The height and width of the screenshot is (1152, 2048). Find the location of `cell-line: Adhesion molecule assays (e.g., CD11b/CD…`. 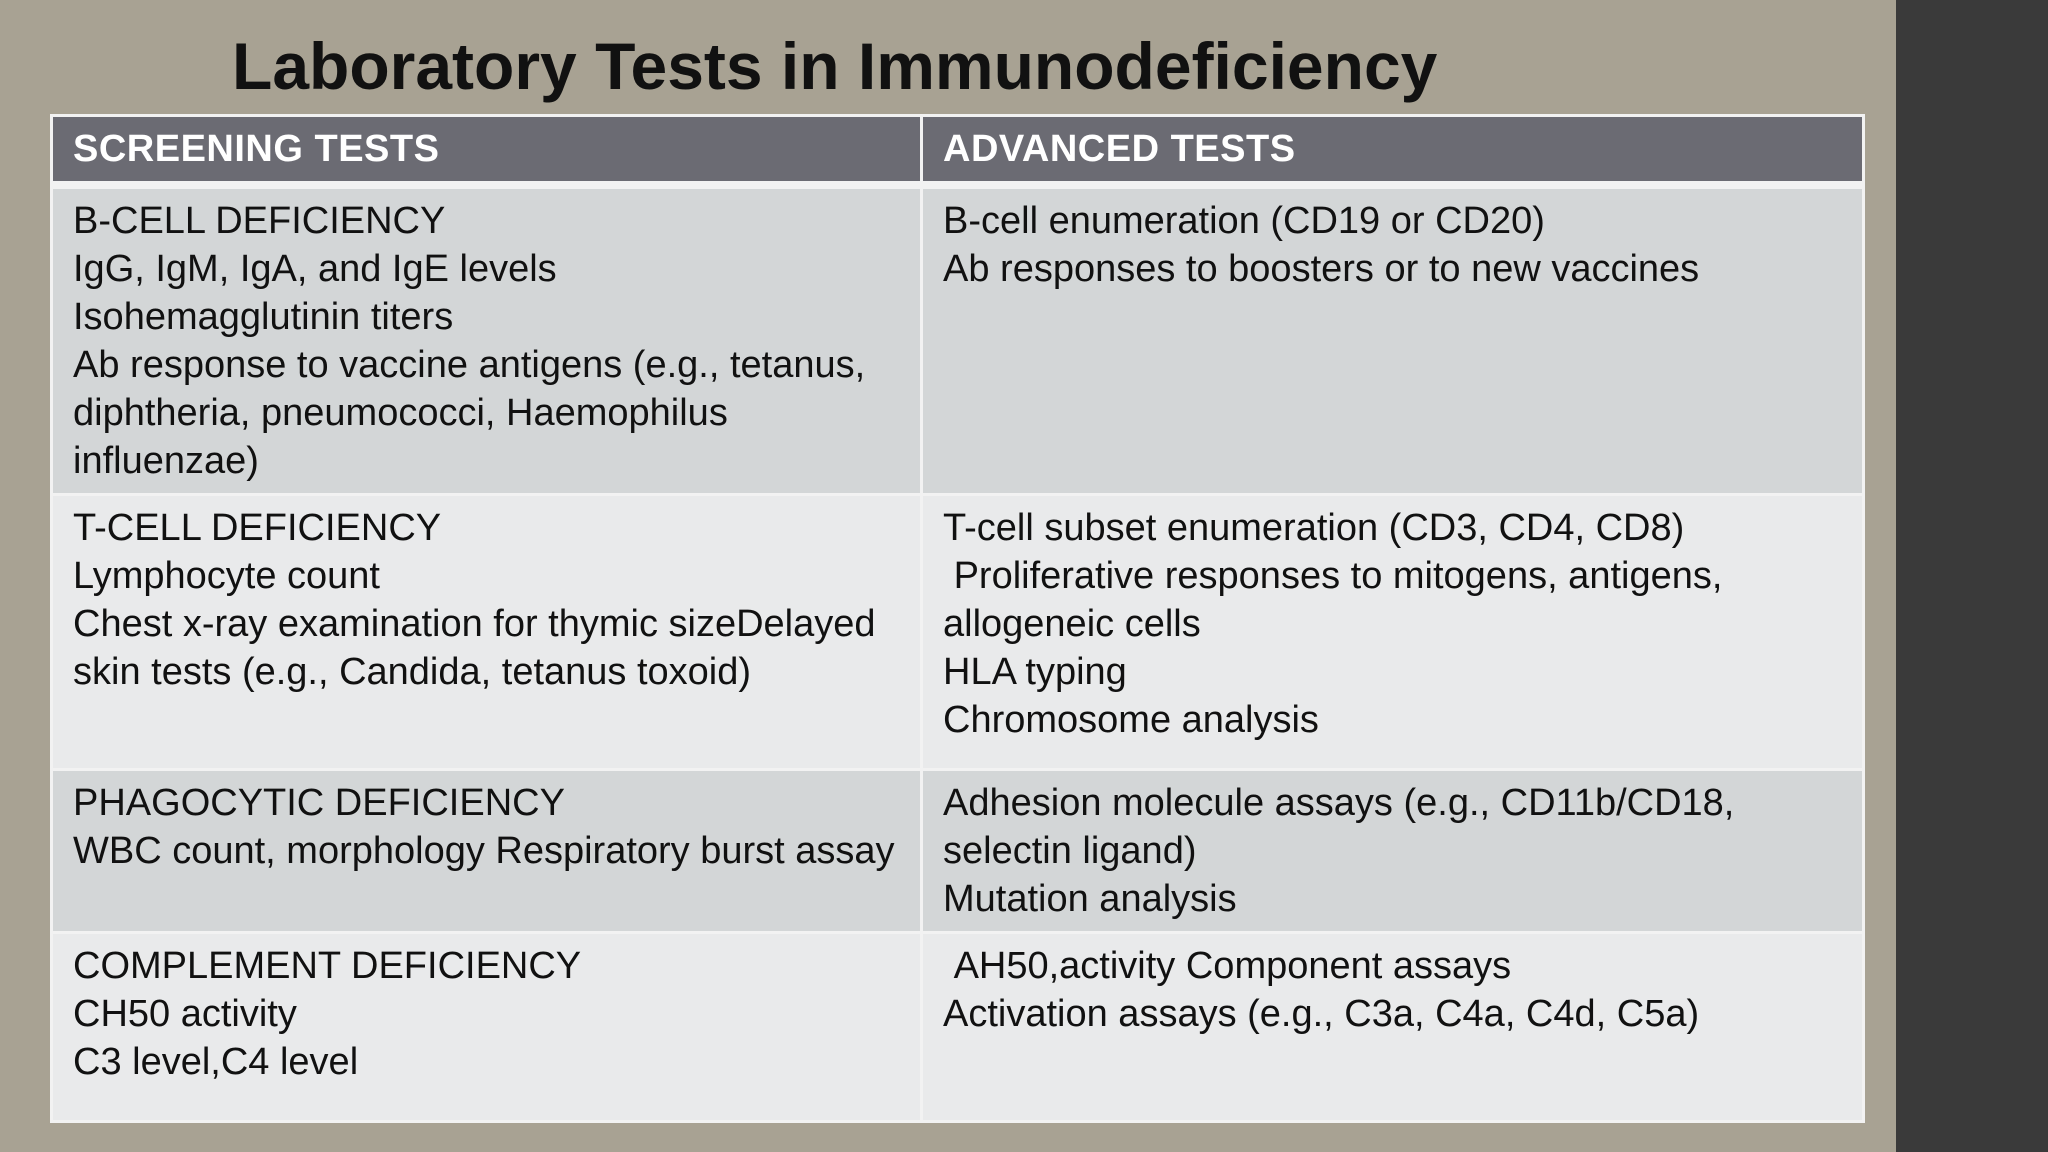

cell-line: Adhesion molecule assays (e.g., CD11b/CD… is located at coordinates (1344, 827).